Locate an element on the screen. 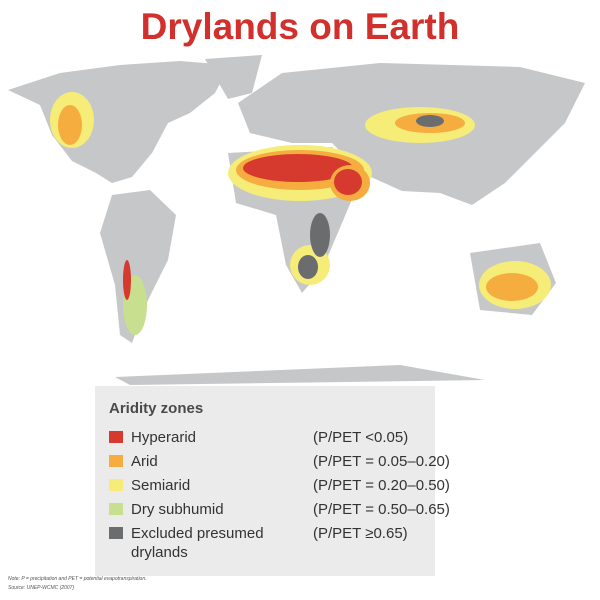 This screenshot has width=600, height=600. legend-range: (P/PET <0.05) is located at coordinates (361, 437).